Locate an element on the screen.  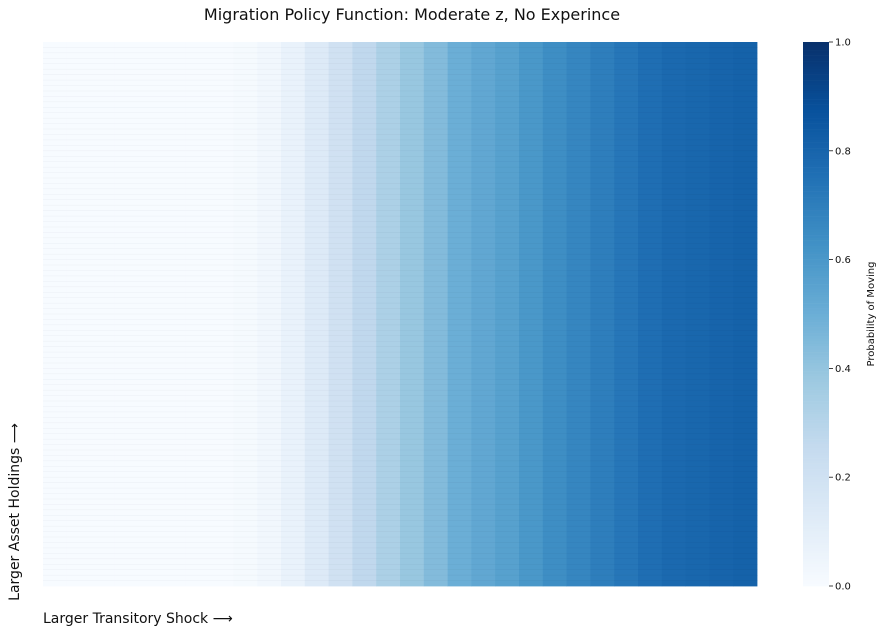
colorbar-tick-label: 0.4 is located at coordinates (843, 369).